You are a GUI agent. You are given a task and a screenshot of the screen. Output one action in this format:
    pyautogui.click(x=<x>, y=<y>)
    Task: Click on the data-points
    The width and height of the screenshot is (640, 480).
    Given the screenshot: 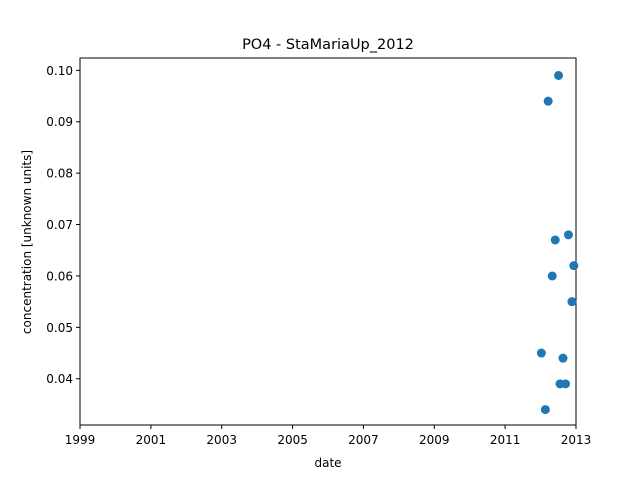 What is the action you would take?
    pyautogui.click(x=557, y=242)
    